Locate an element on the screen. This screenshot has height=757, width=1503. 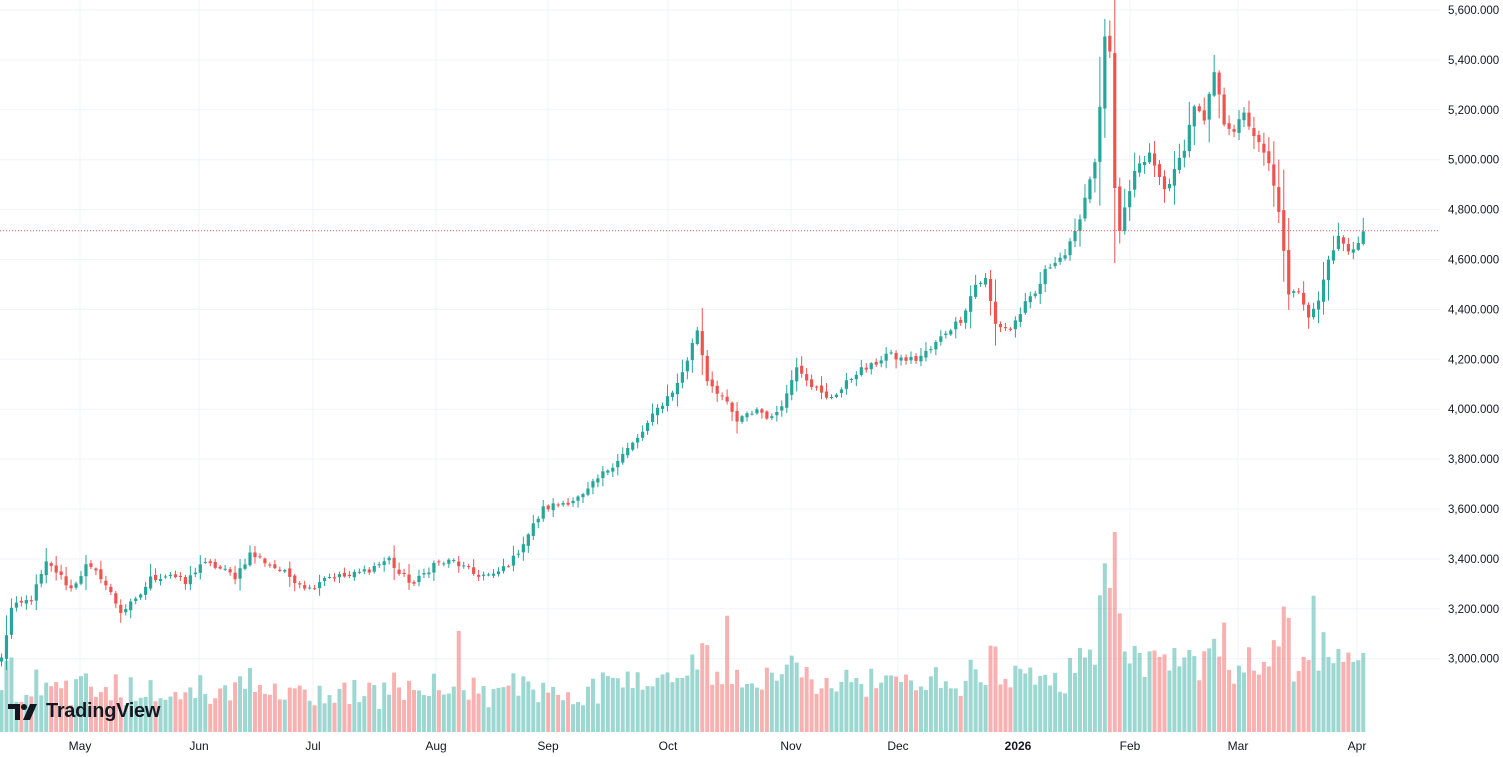
time-axis: May Jun Jul Aug Sep Oct Nov Dec 2026 Feb Mar Apr is located at coordinates (718, 746).